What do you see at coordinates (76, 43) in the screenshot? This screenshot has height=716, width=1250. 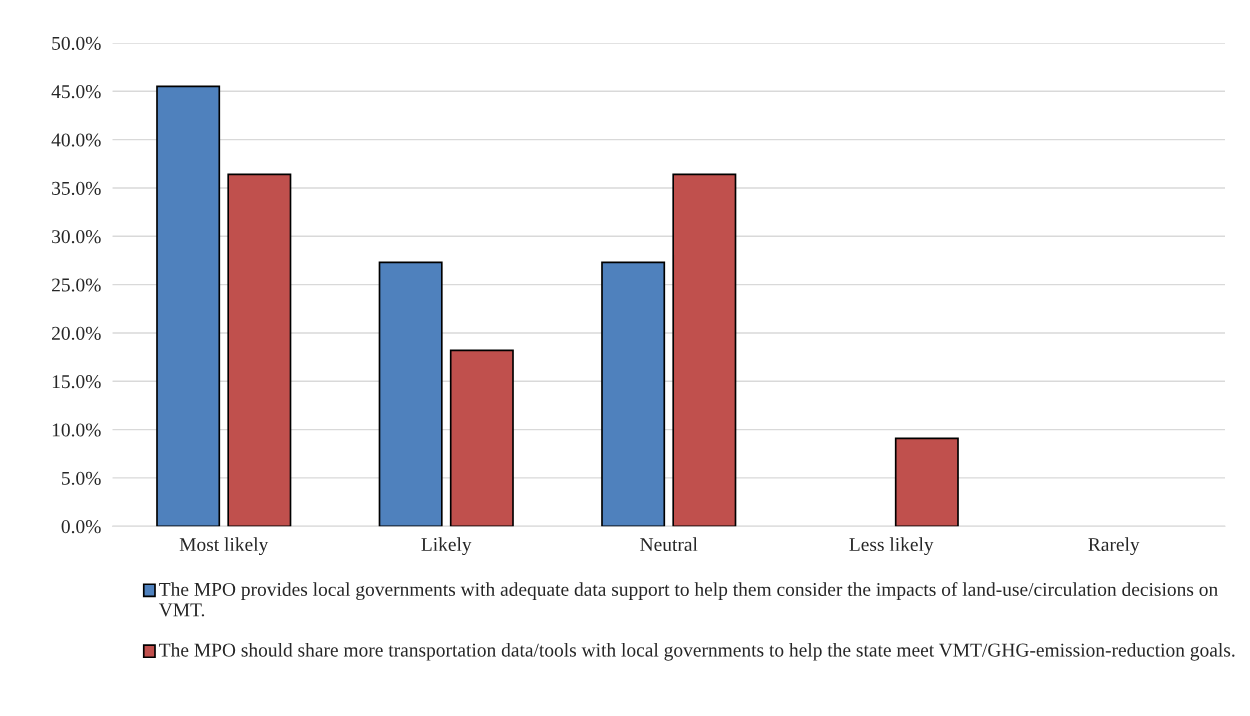 I see `y-tick-label: 50.0%` at bounding box center [76, 43].